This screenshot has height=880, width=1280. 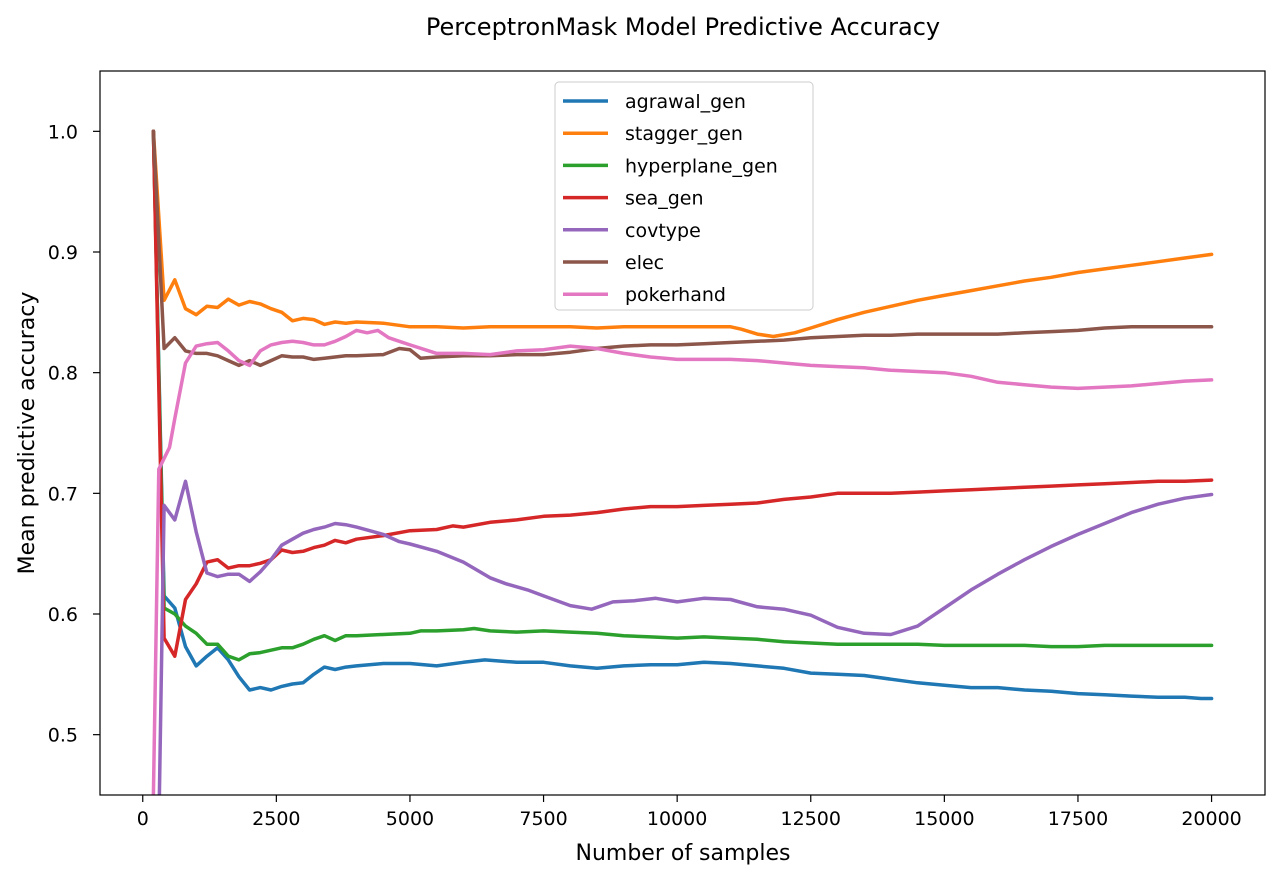 What do you see at coordinates (74, 434) in the screenshot?
I see `y-axis: 0.5 0.6 0.7 0.8 0.9 1.0` at bounding box center [74, 434].